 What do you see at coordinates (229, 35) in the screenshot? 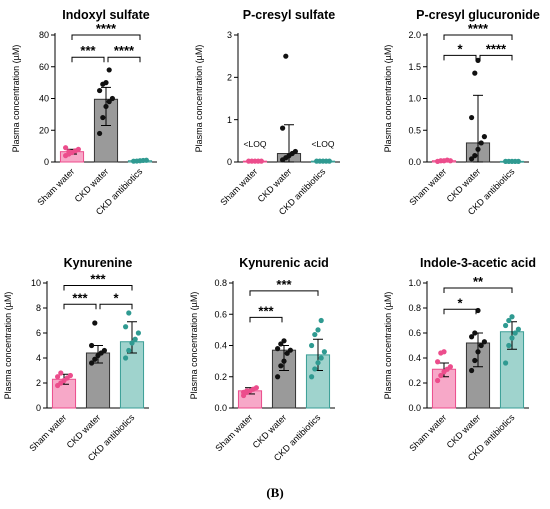
I see `y-tick-label: 3` at bounding box center [229, 35].